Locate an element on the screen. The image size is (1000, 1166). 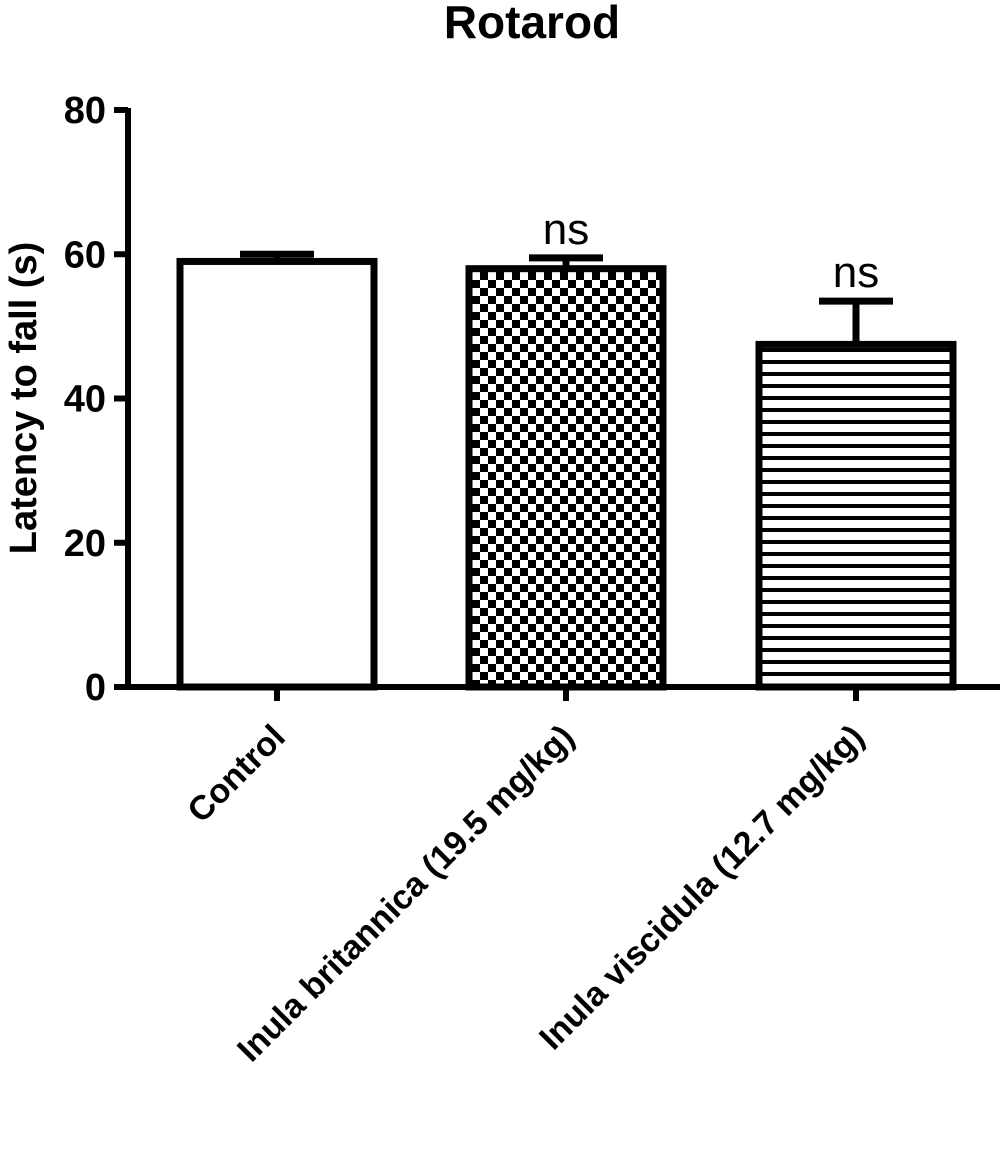
y-axis: 0 20 40 60 80 is located at coordinates (97, 399).